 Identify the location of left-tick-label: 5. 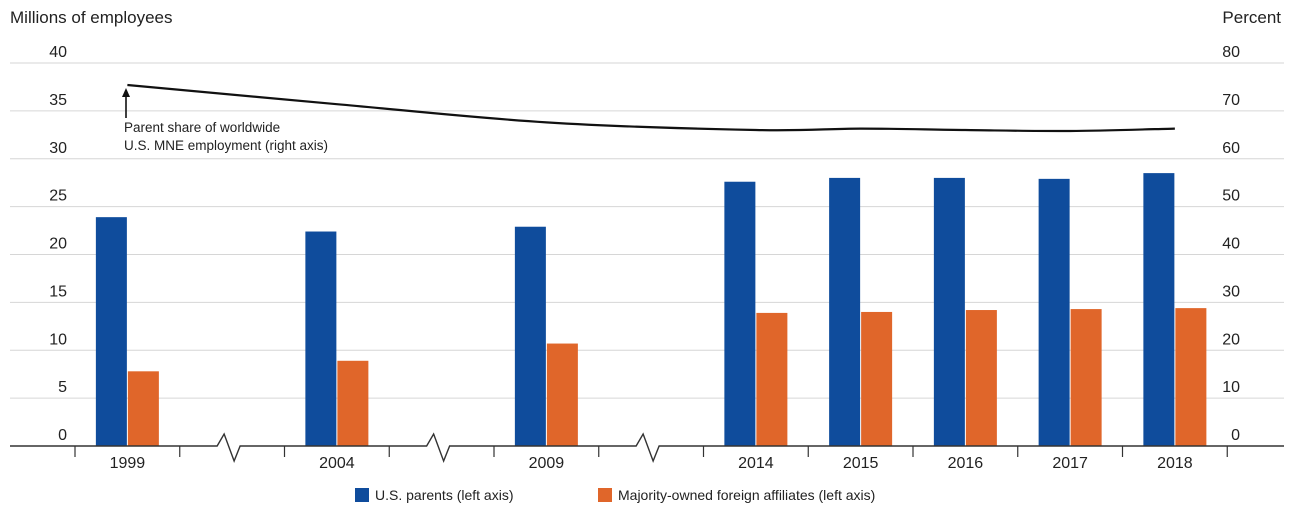
(62, 387).